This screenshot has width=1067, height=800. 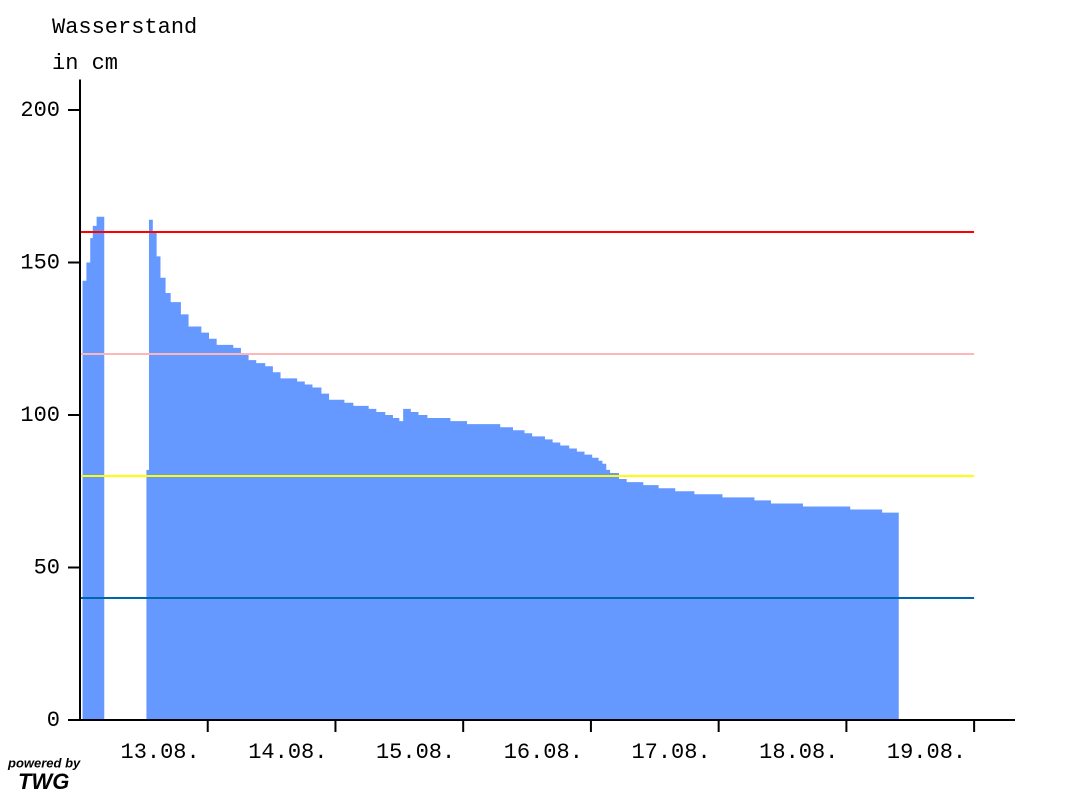 I want to click on x-tick-label: 13.08., so click(x=160, y=752).